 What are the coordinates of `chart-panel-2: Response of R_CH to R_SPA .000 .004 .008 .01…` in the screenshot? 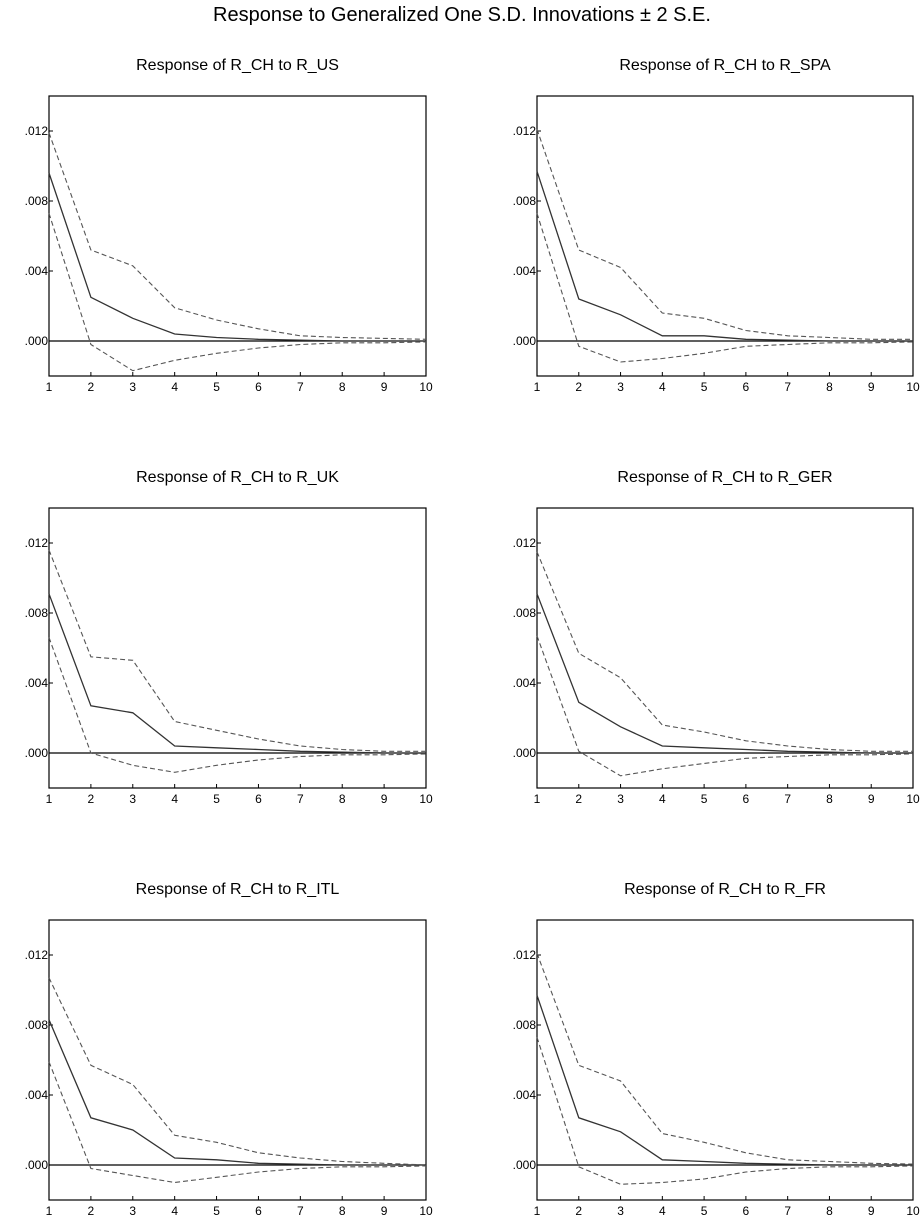 It's located at (716, 225).